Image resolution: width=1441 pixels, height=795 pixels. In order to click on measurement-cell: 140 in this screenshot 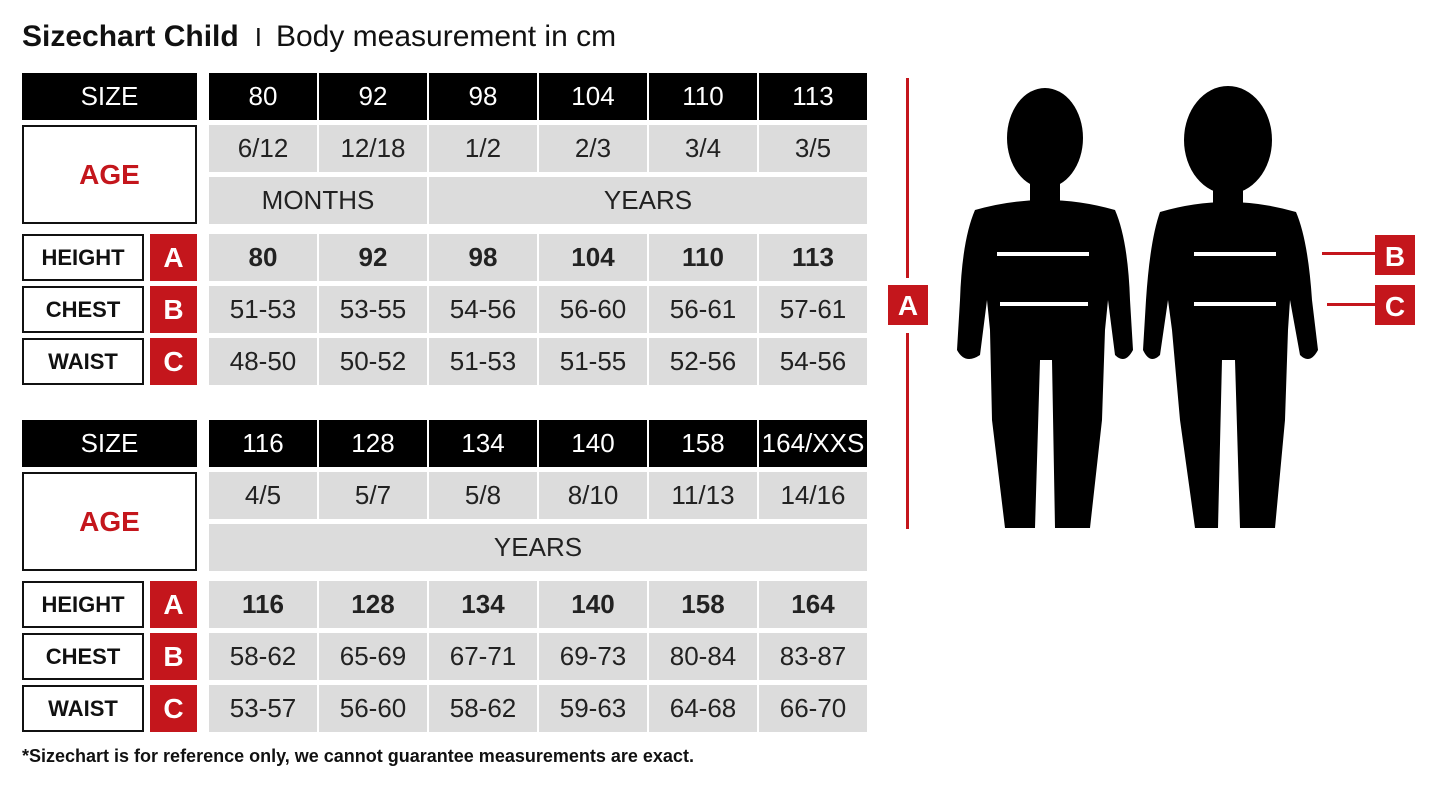, I will do `click(593, 604)`.